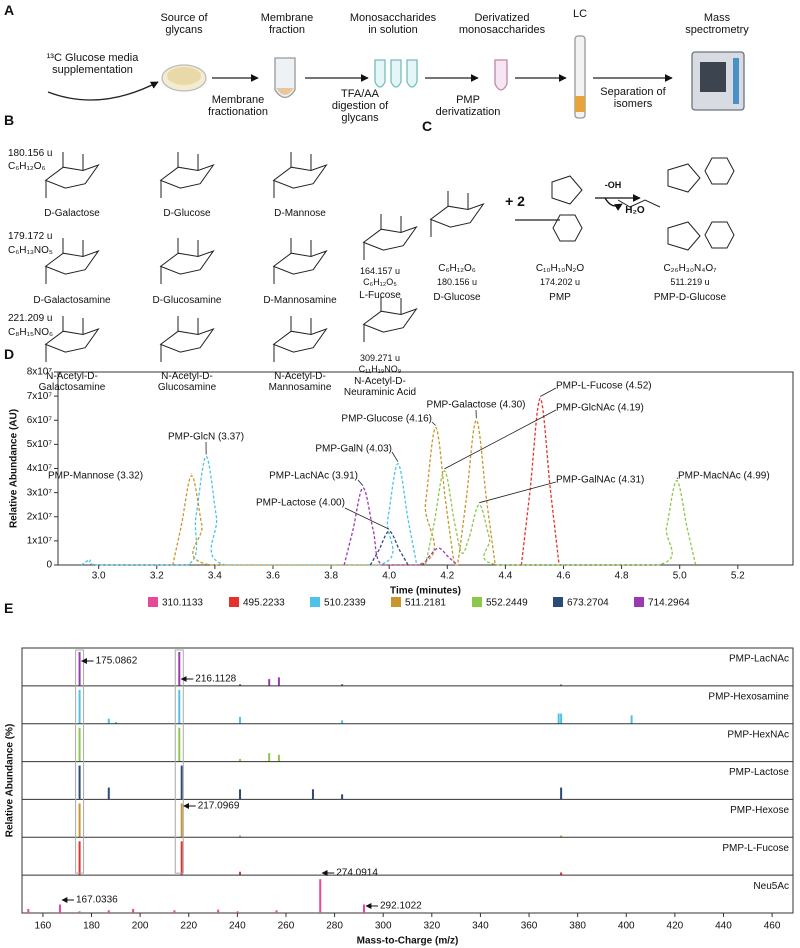 This screenshot has width=800, height=948. Describe the element at coordinates (431, 926) in the screenshot. I see `x-tick-label: 320` at that location.